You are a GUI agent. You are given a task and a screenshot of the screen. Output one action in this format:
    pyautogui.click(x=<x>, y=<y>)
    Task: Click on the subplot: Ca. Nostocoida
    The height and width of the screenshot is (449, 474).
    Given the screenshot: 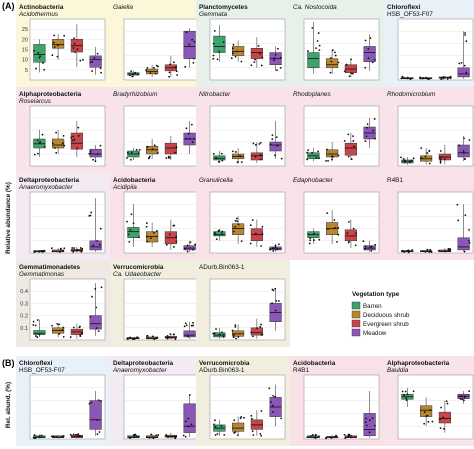 What is the action you would take?
    pyautogui.click(x=337, y=43)
    